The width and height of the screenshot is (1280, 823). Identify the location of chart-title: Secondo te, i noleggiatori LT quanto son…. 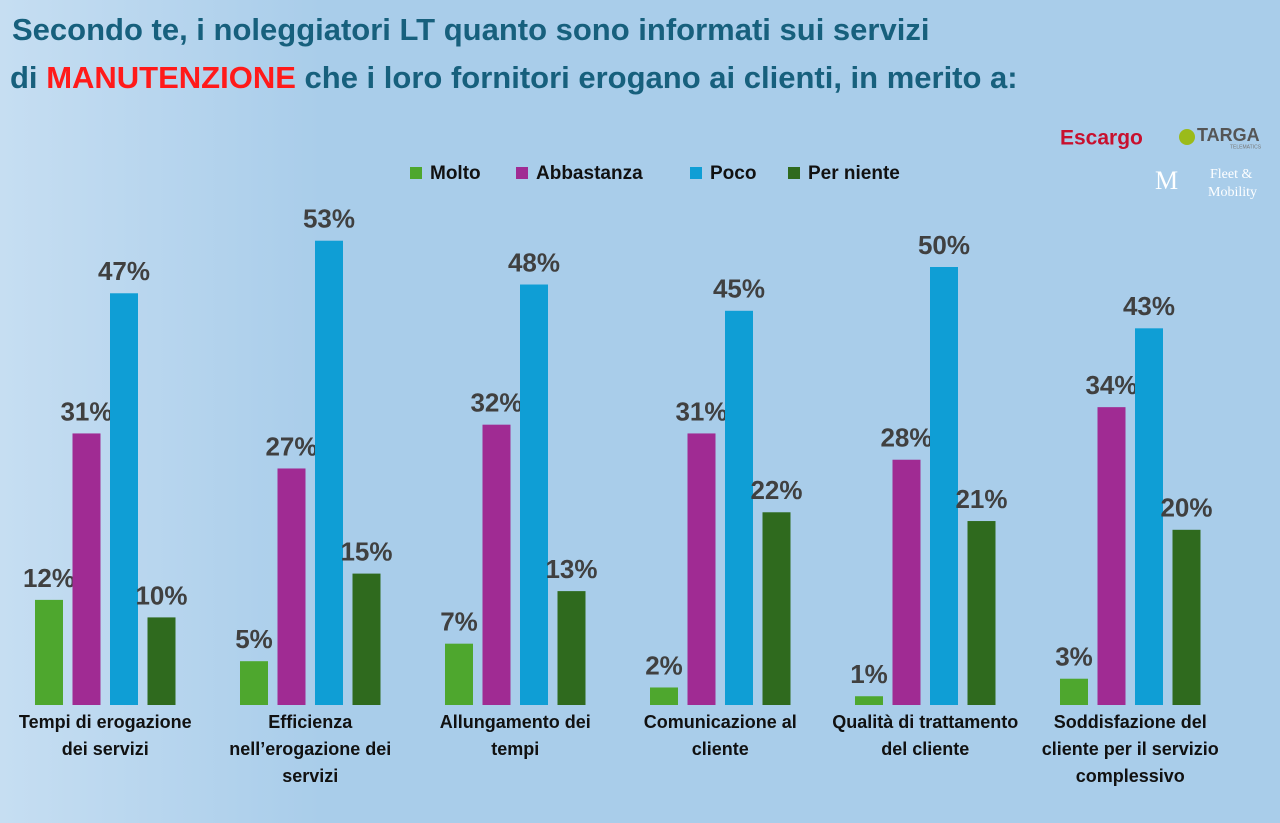
(470, 29).